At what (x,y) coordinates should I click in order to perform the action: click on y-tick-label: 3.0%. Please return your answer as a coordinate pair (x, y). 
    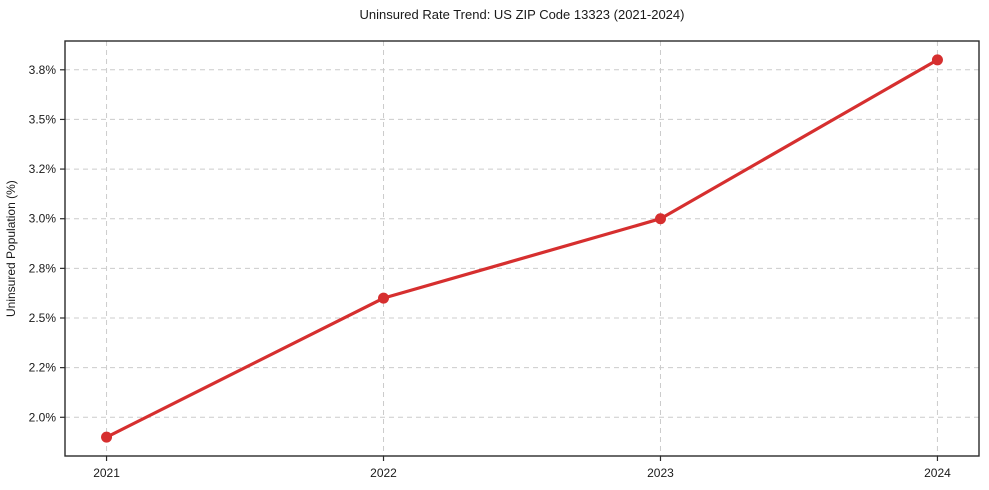
    Looking at the image, I should click on (43, 219).